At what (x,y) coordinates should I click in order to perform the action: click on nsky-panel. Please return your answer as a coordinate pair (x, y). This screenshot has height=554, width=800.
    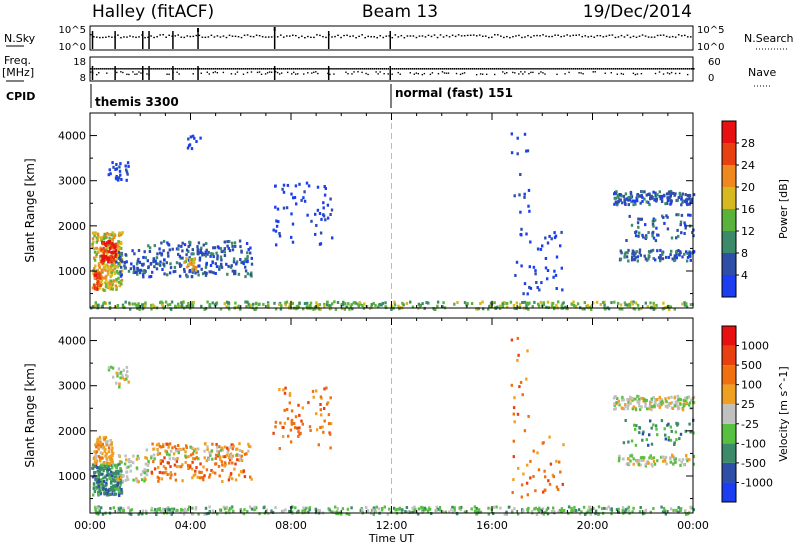
    Looking at the image, I should click on (391, 38).